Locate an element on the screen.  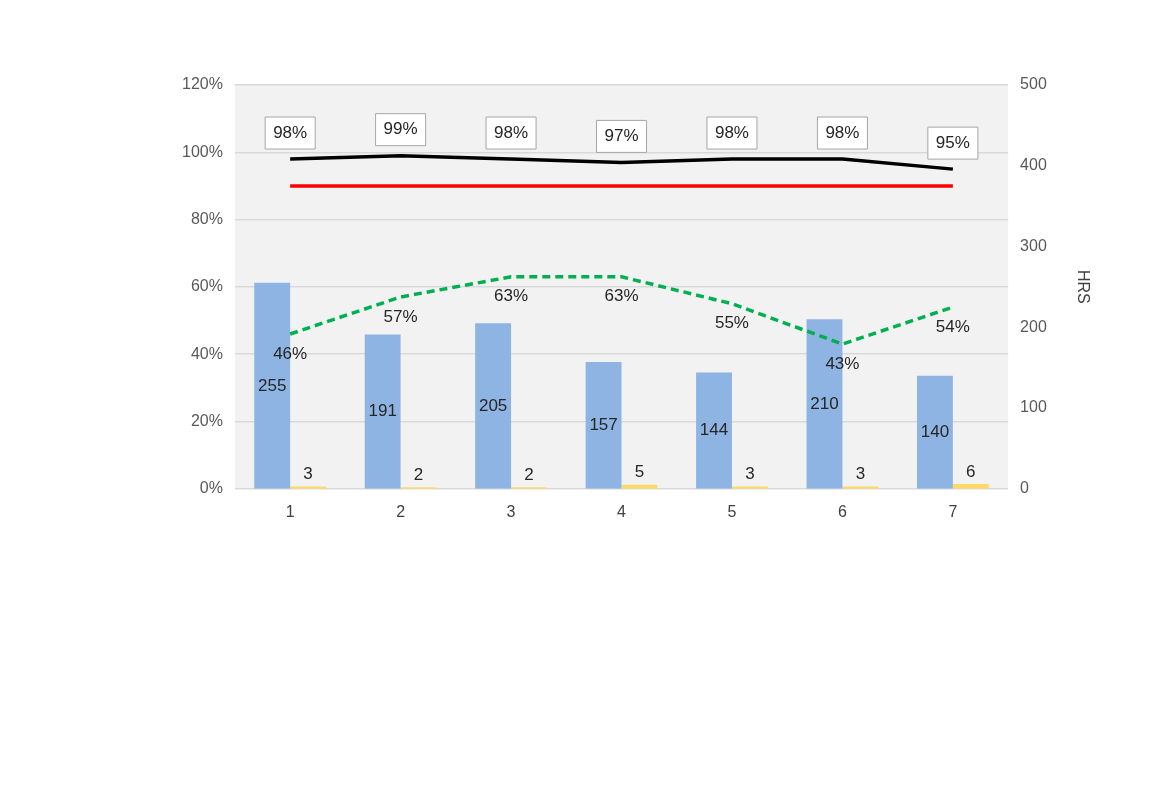
data-label: 191 is located at coordinates (382, 411).